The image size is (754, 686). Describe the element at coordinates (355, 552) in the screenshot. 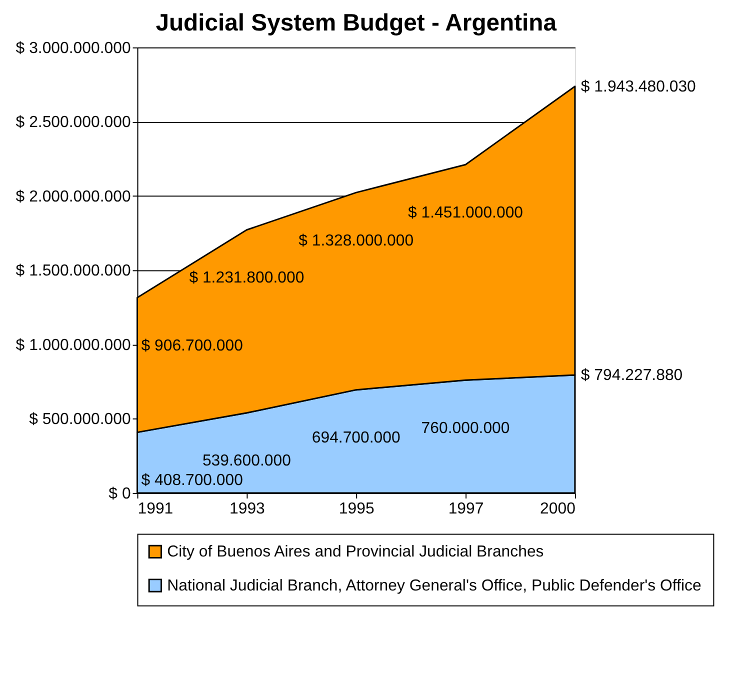

I see `legend-label: City of Buenos Aires and Provincial Judicial Branches` at that location.